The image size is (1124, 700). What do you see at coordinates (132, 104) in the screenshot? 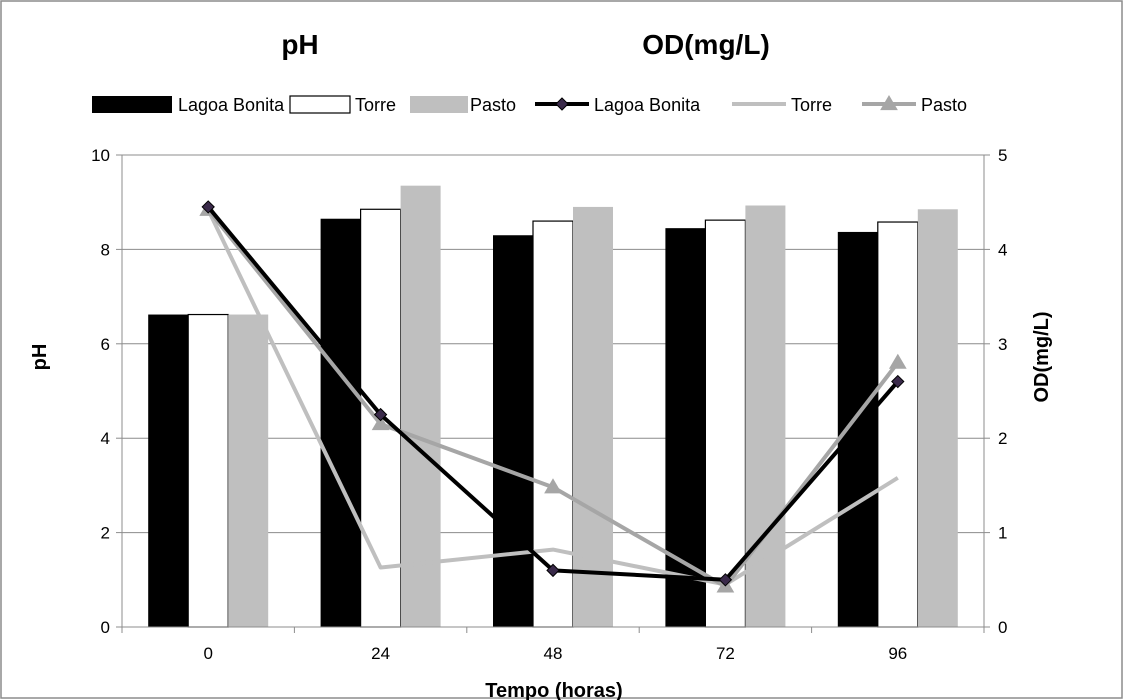
I see `legend-swatch-bar-lagoa-bonita` at bounding box center [132, 104].